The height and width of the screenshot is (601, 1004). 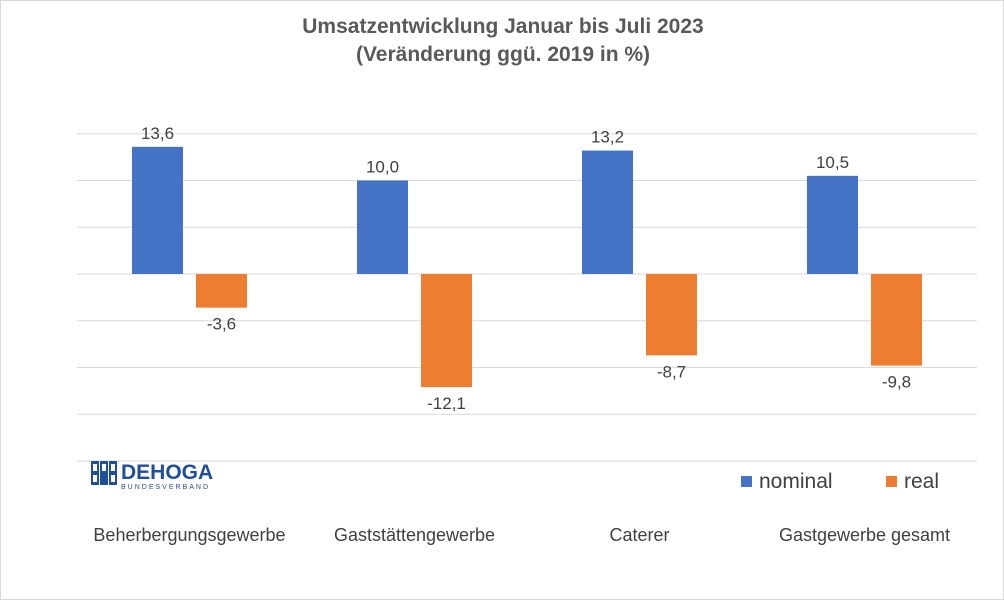 What do you see at coordinates (896, 382) in the screenshot?
I see `data-label-real-3: -9,8` at bounding box center [896, 382].